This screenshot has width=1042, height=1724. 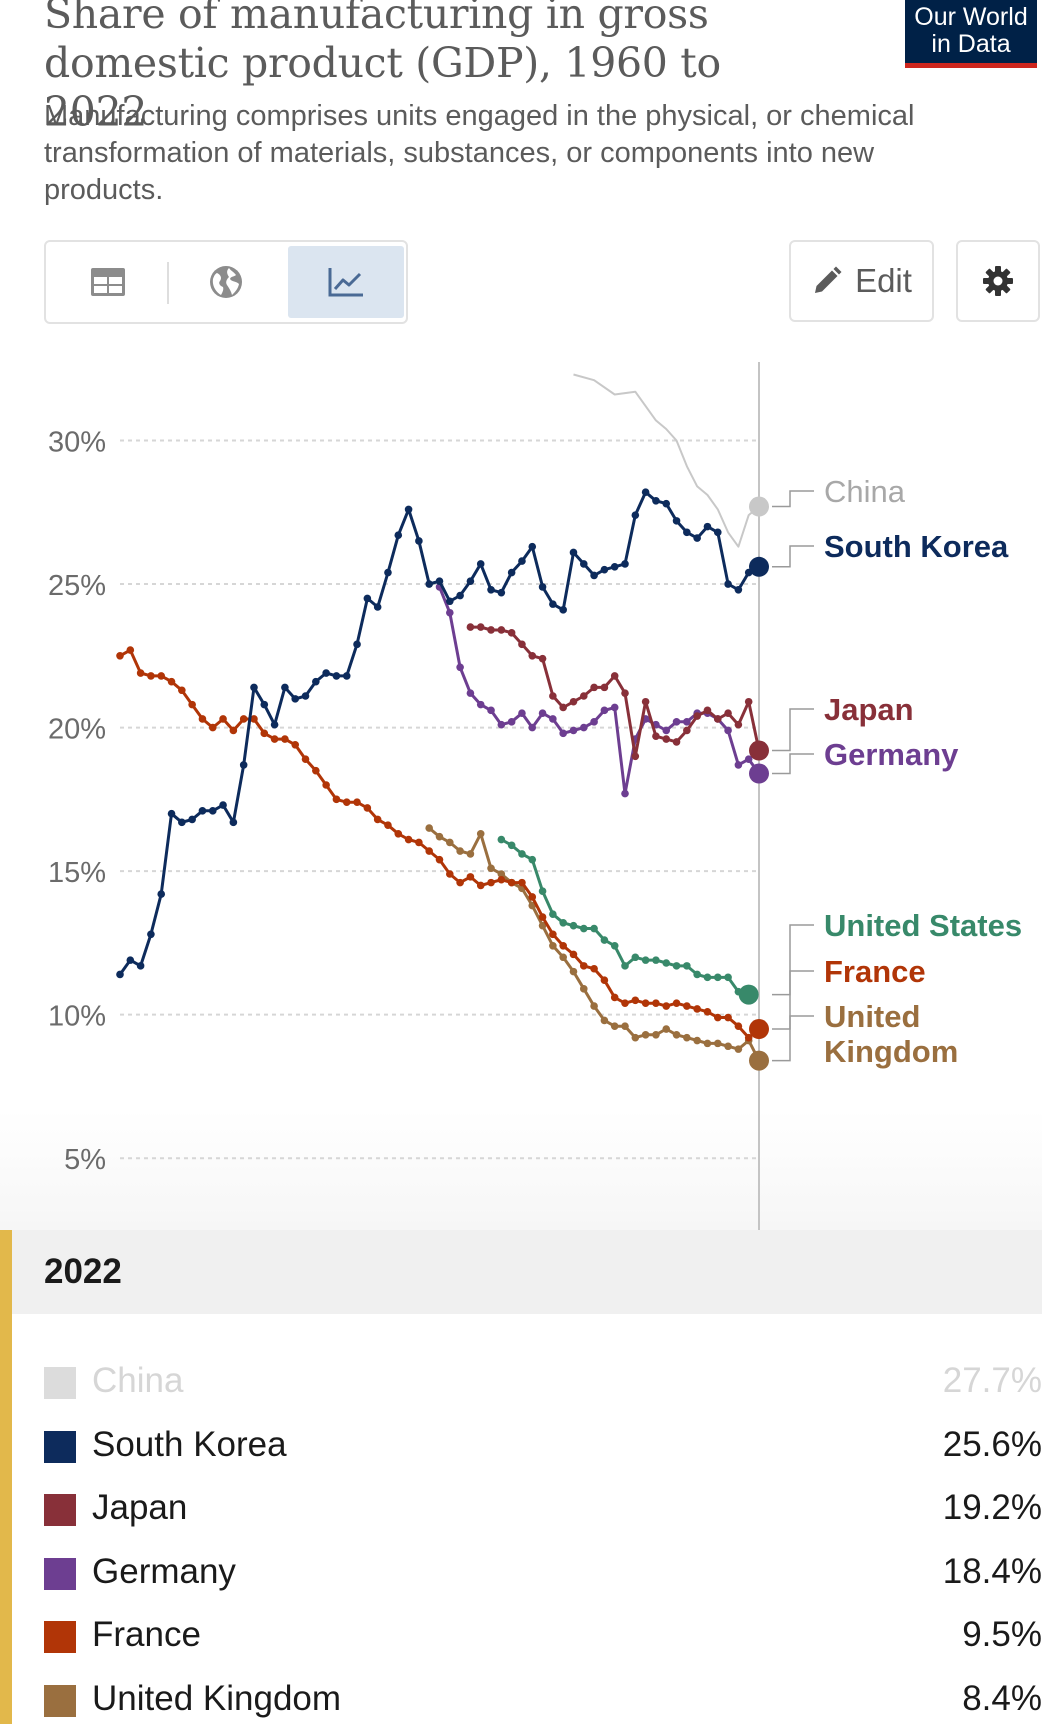 I want to click on series-china, so click(x=671, y=460).